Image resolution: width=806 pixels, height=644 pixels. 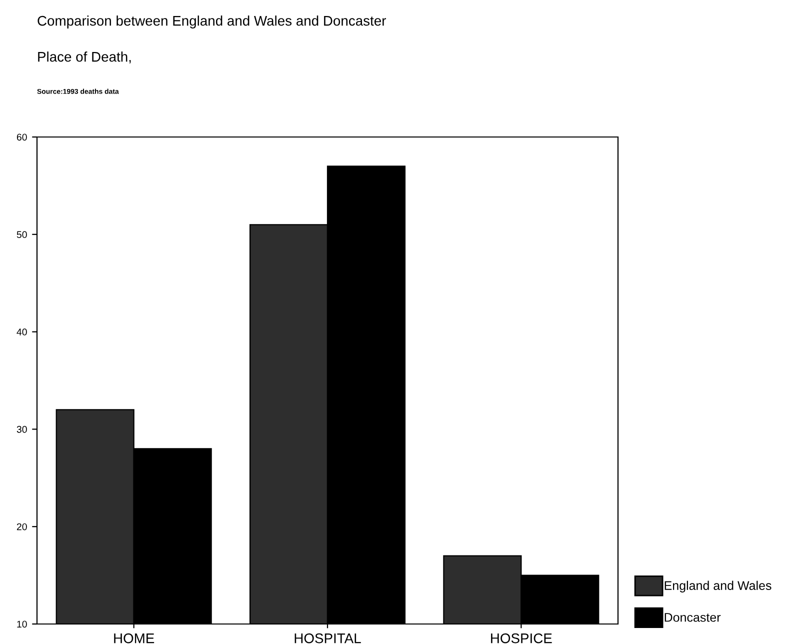 I want to click on y-tick-label: 50, so click(x=21, y=234).